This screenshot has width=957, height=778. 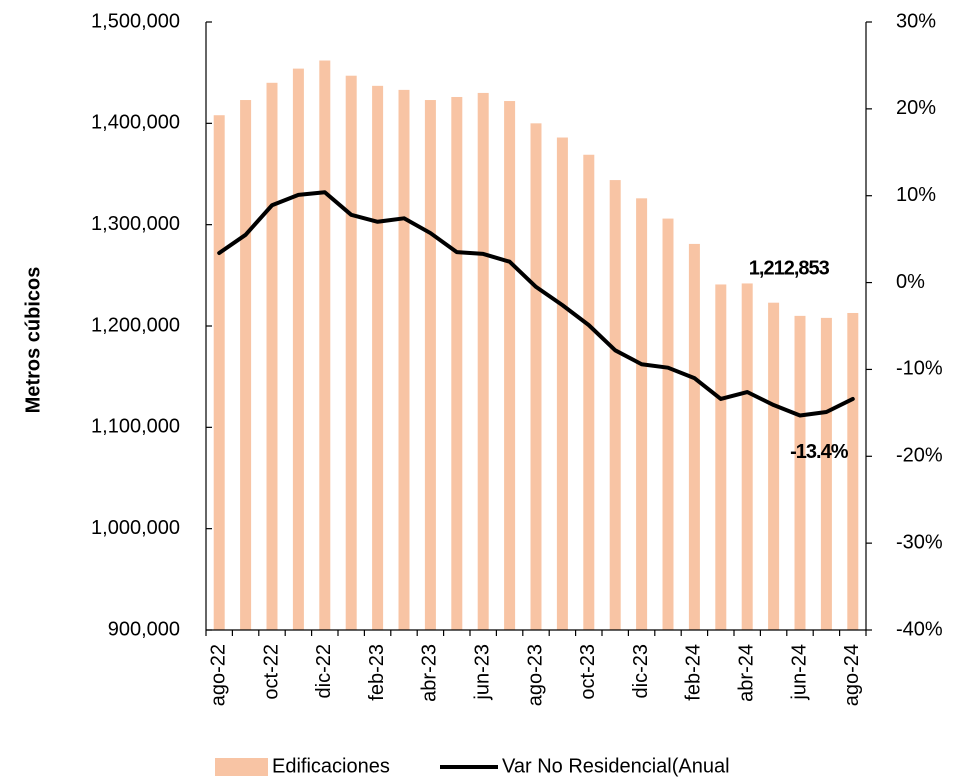 I want to click on data-label: 1,212,853, so click(x=789, y=268).